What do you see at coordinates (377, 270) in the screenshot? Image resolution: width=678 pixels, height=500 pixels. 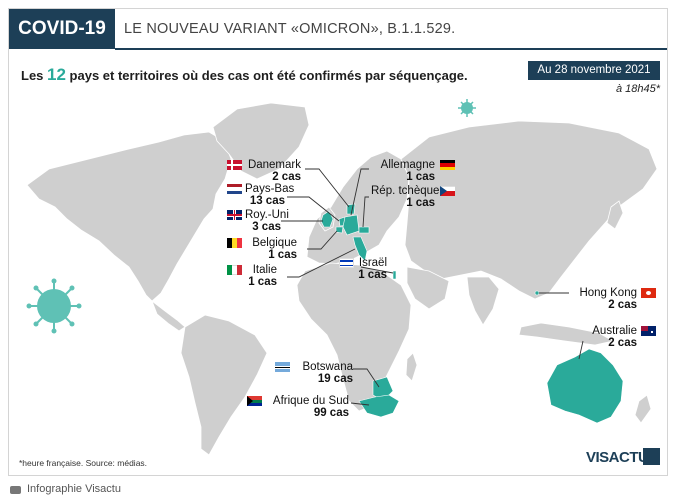 I see `leader-israel` at bounding box center [377, 270].